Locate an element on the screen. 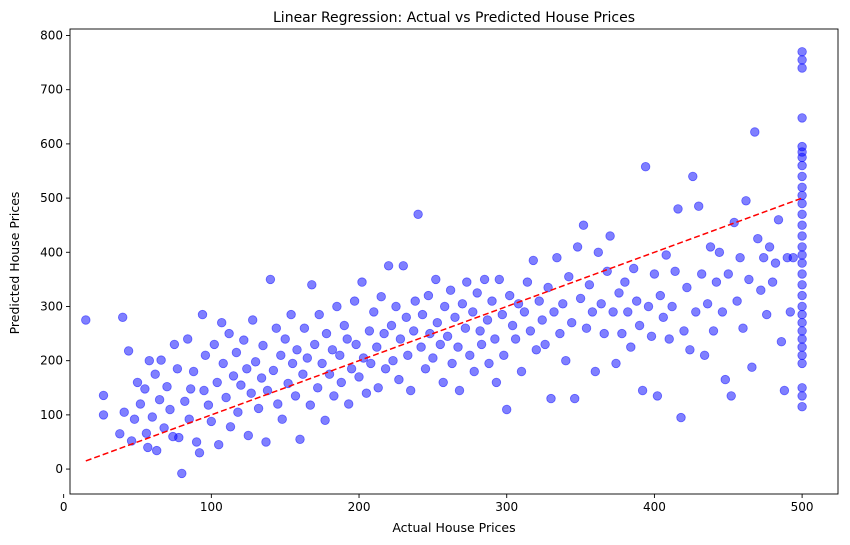 Image resolution: width=850 pixels, height=545 pixels. x-tick-label: 100 is located at coordinates (211, 507).